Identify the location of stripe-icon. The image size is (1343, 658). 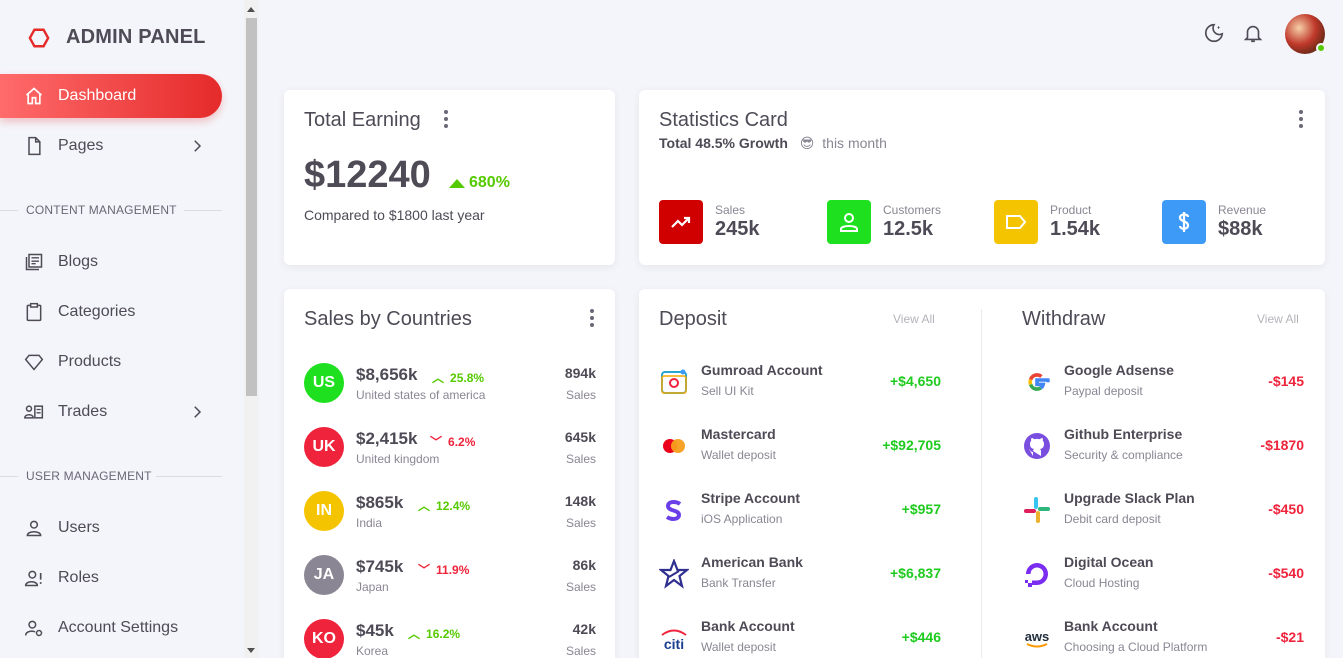
(674, 510).